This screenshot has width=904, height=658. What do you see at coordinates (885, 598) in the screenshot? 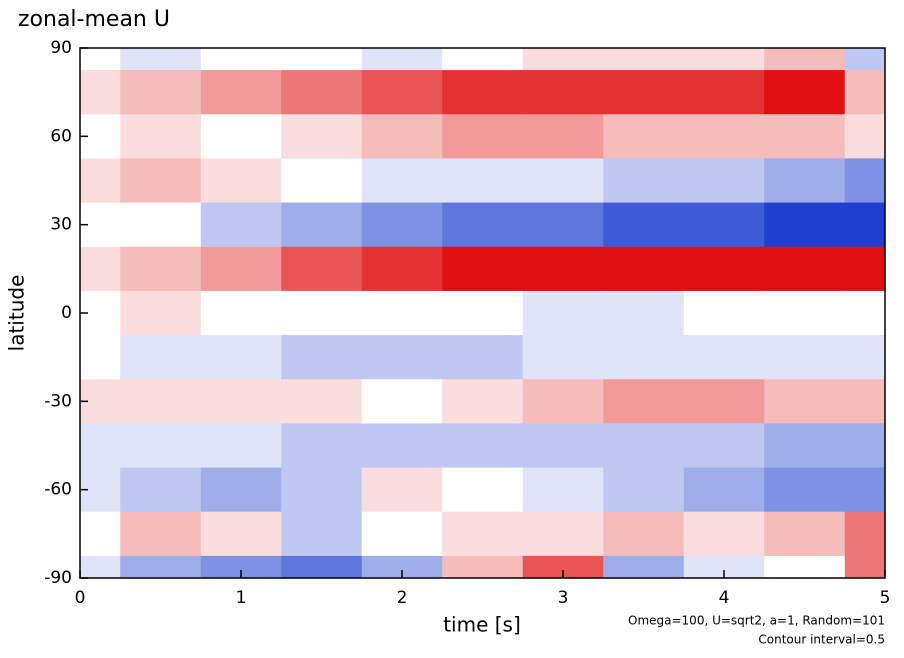
I see `x-tick-label: 5` at bounding box center [885, 598].